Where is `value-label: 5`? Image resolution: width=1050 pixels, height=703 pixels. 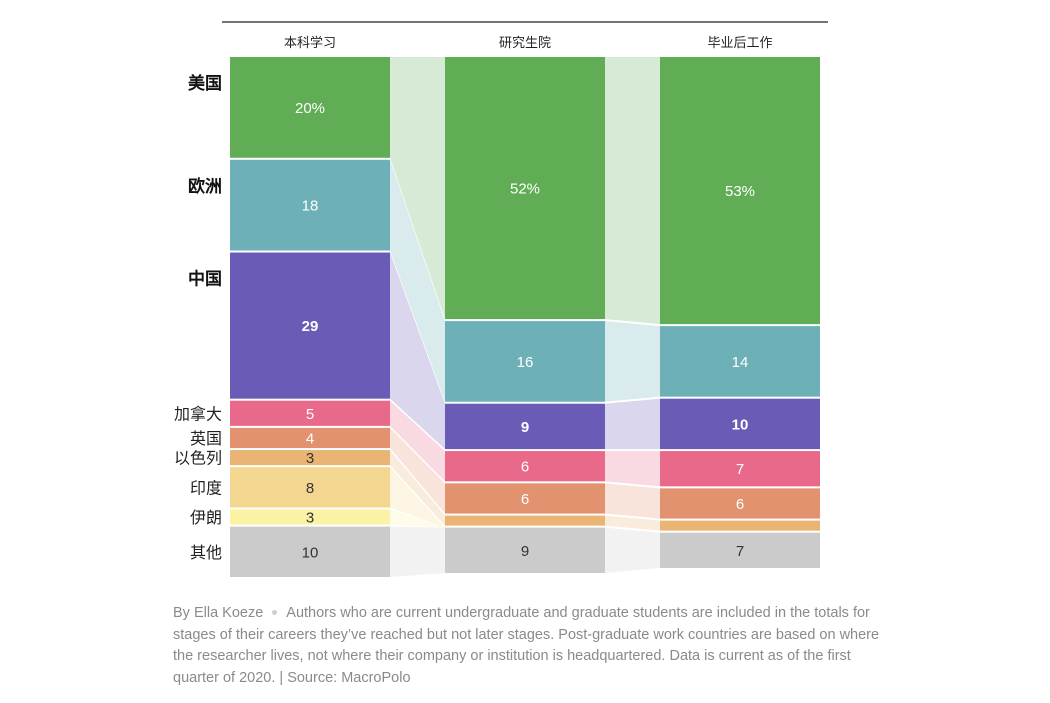
value-label: 5 is located at coordinates (310, 414).